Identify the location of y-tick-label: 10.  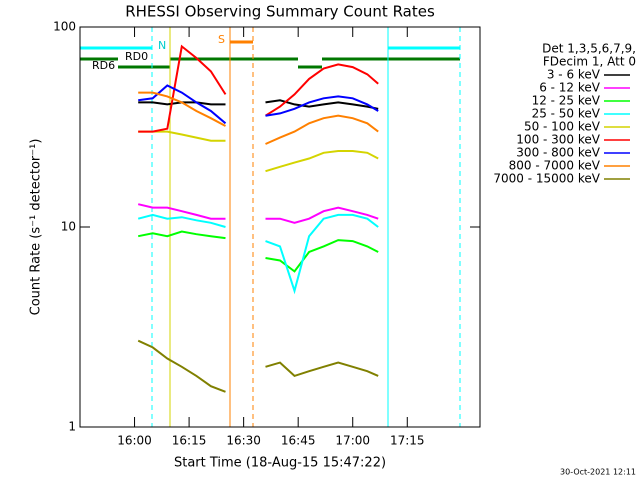
(68, 227).